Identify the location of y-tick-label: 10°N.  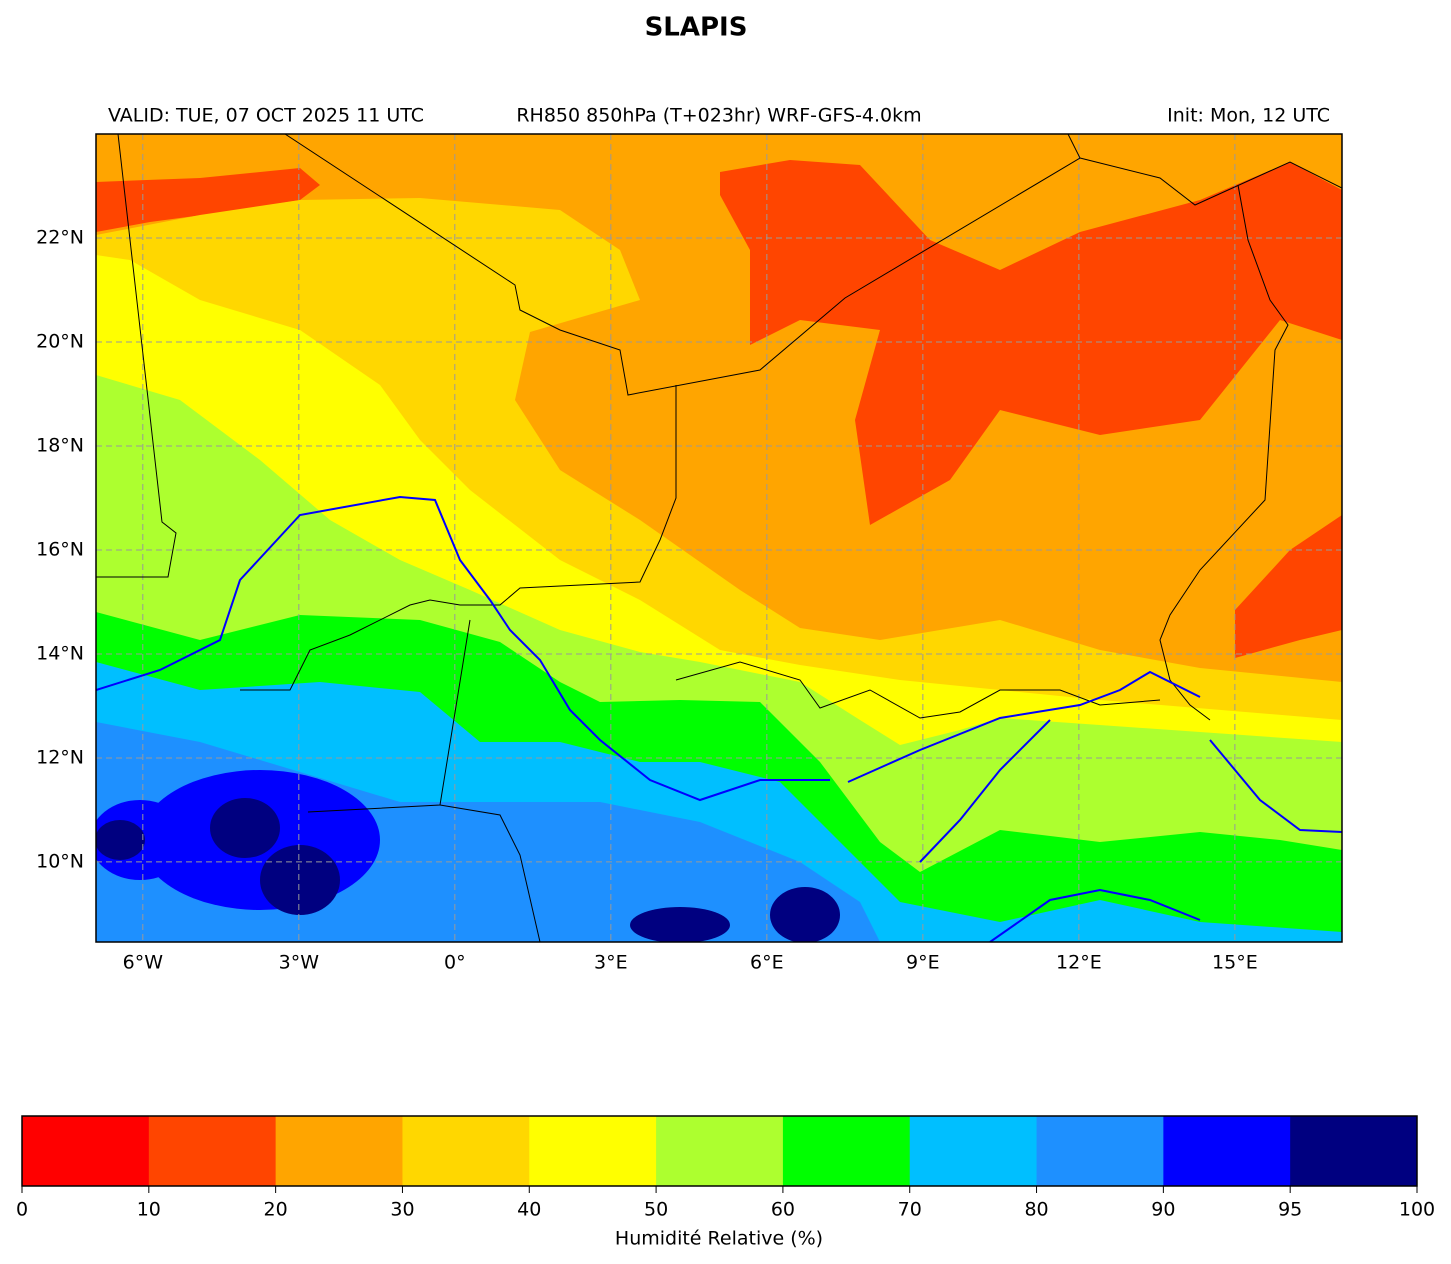
(60, 861).